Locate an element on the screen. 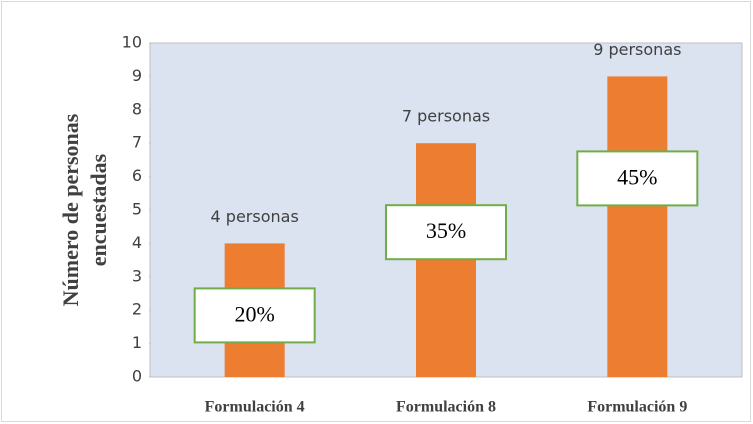  y-tick-label: 7 is located at coordinates (137, 142).